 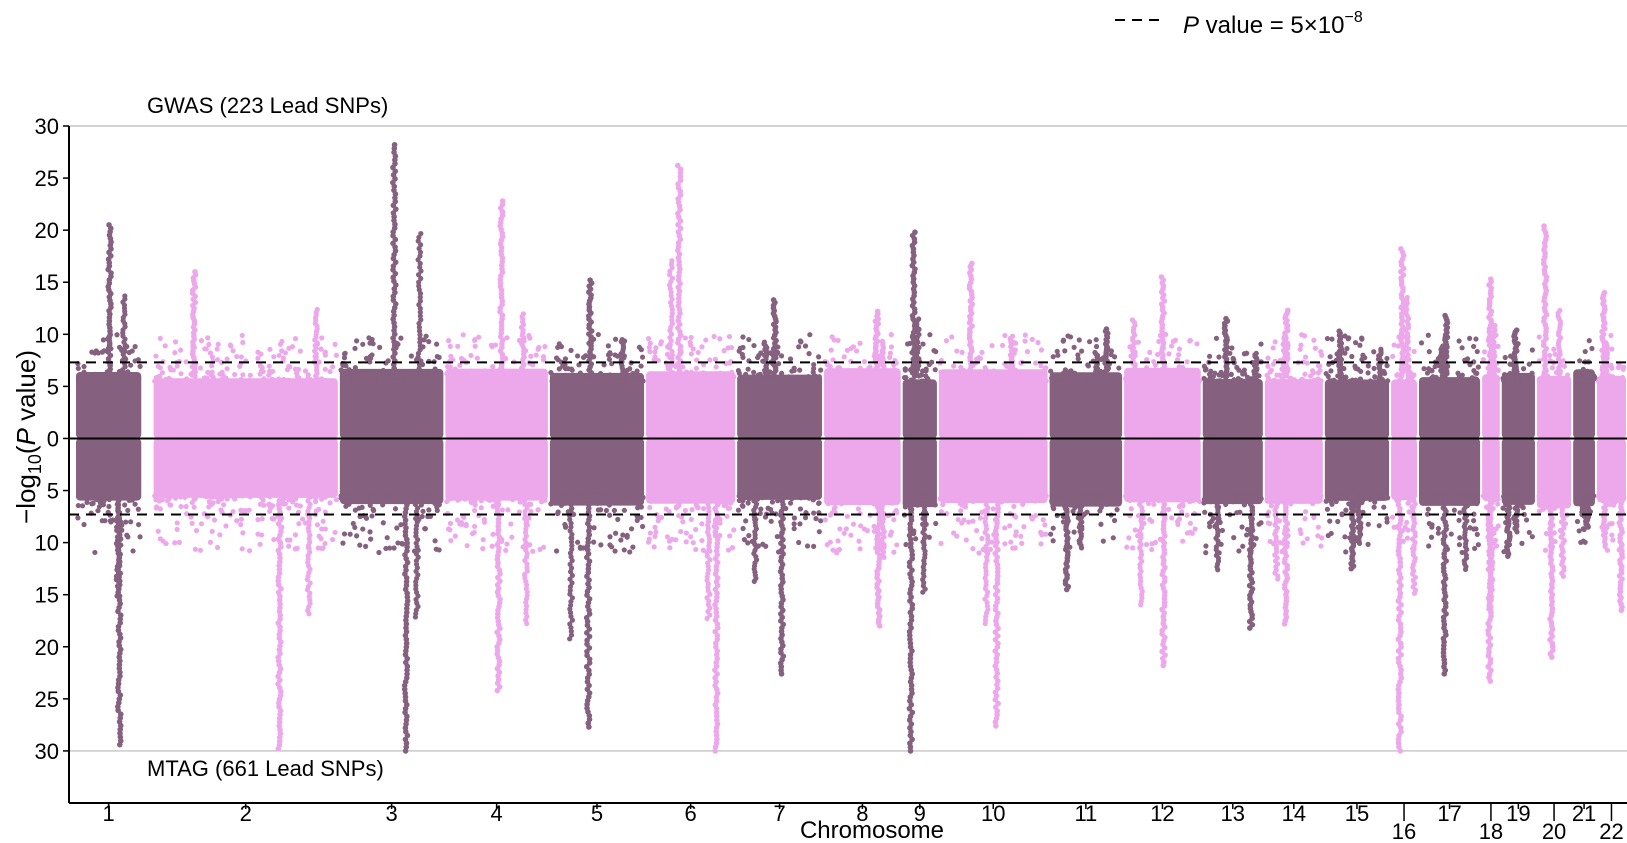 I want to click on chromosome-1-points, so click(x=109, y=485).